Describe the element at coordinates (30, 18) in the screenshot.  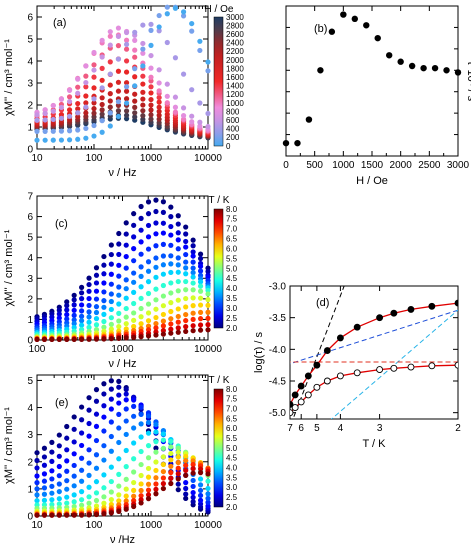
I see `panel-a-ytick-label: 6` at that location.